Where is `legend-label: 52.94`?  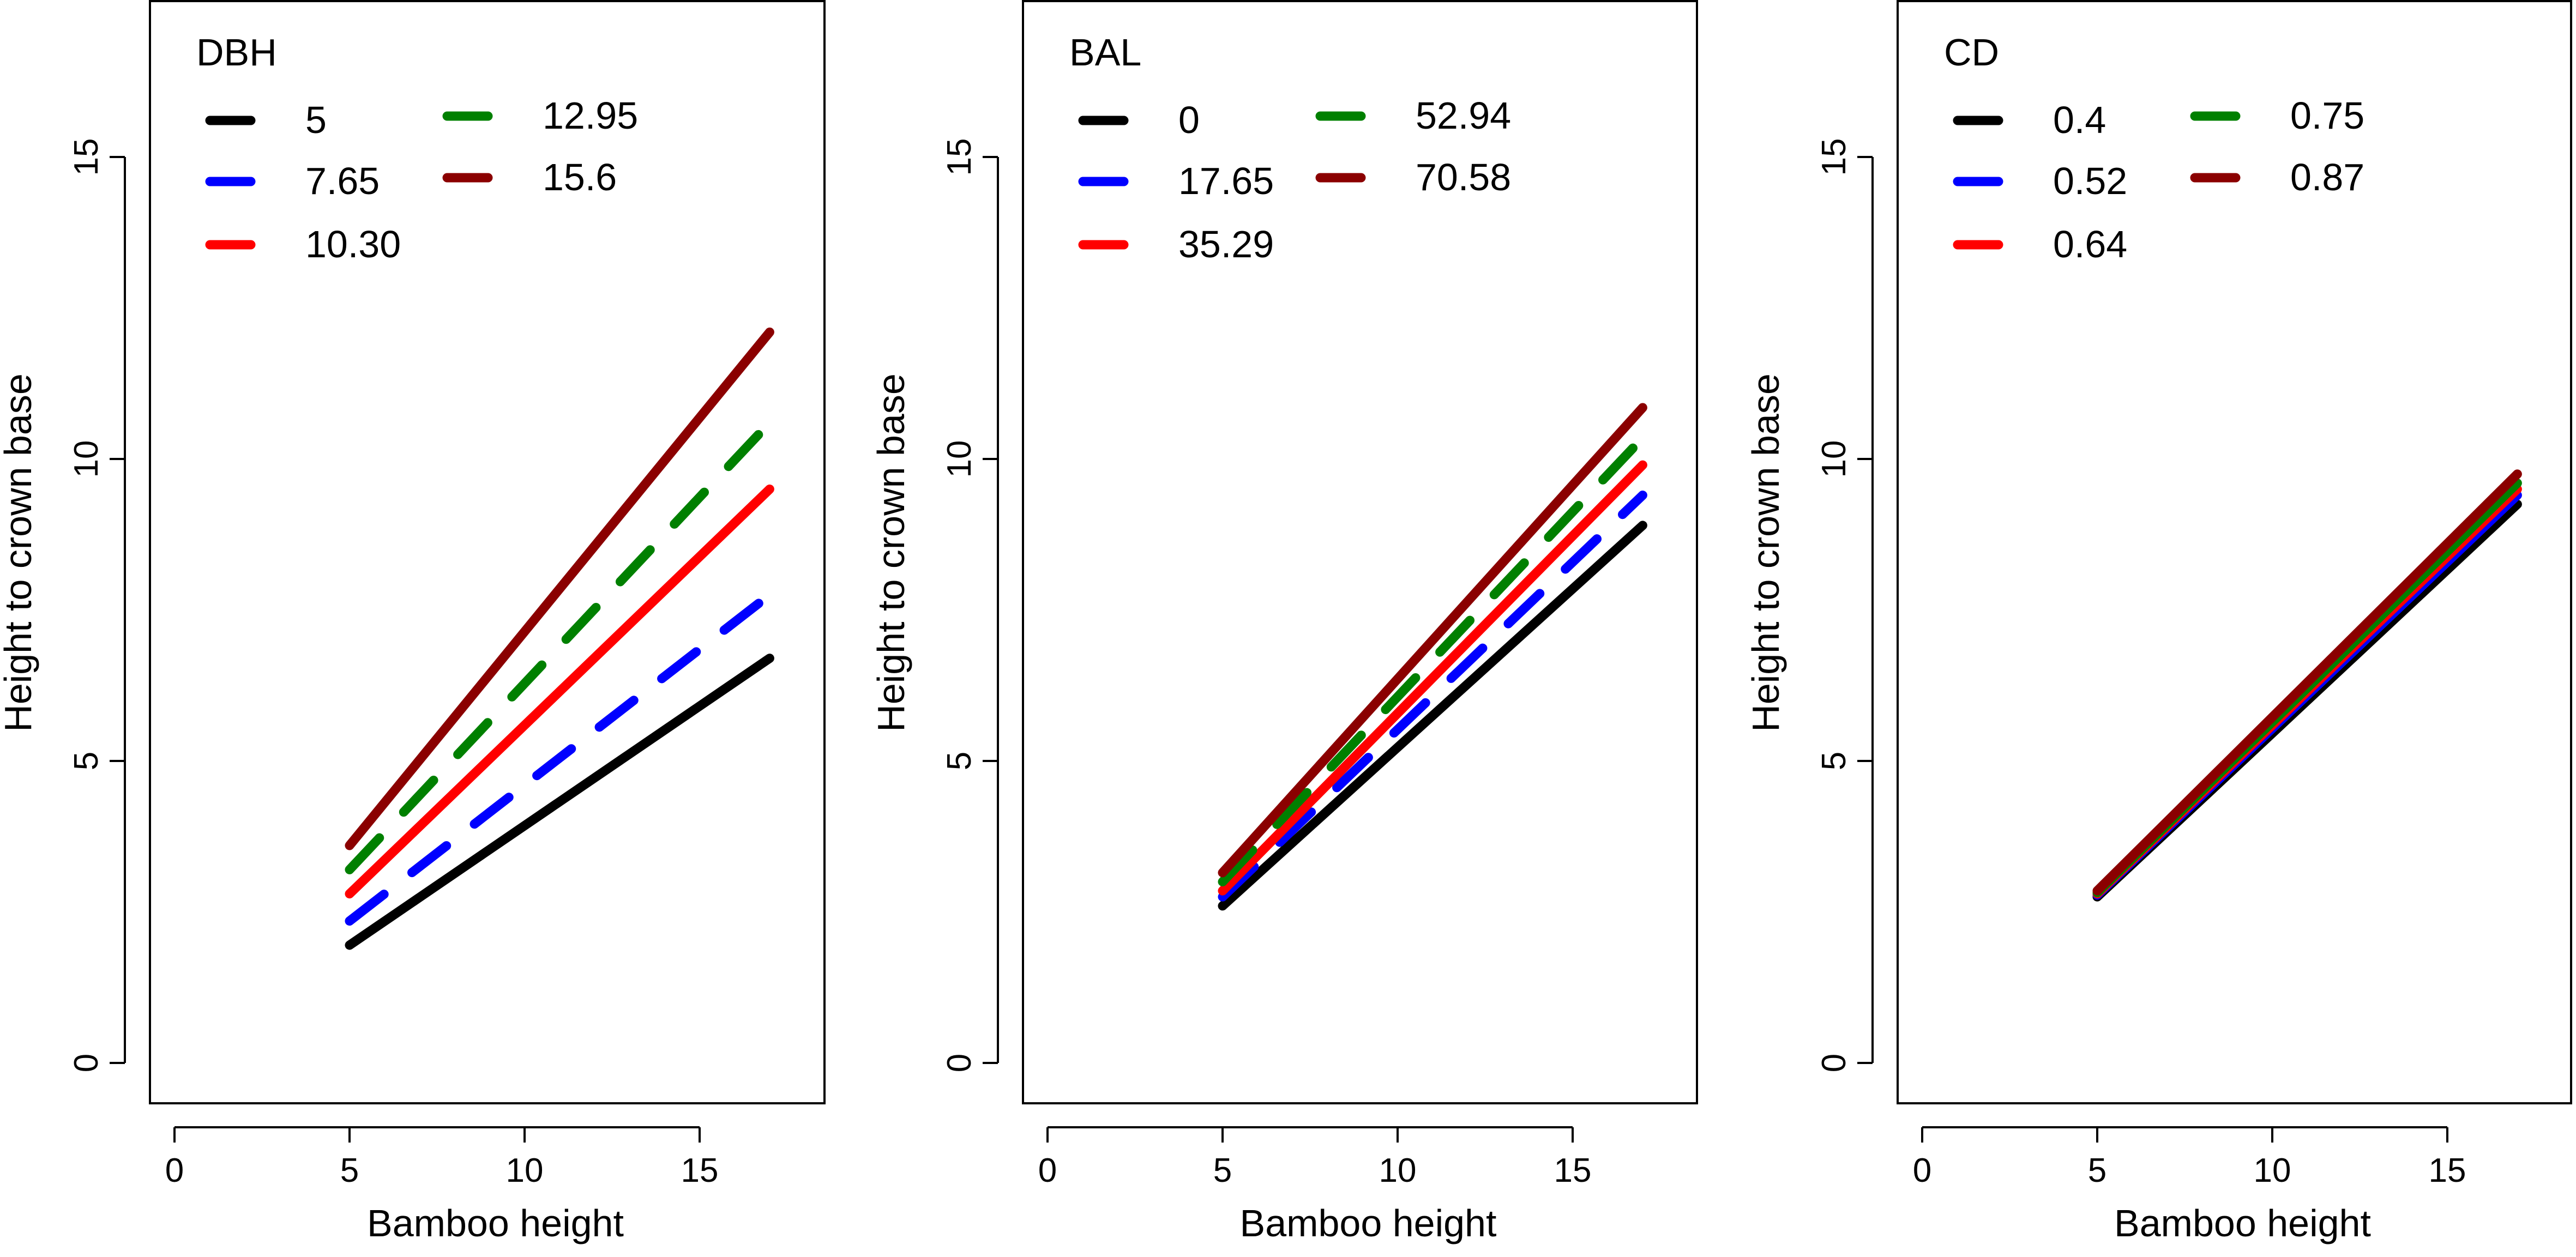 legend-label: 52.94 is located at coordinates (1463, 115).